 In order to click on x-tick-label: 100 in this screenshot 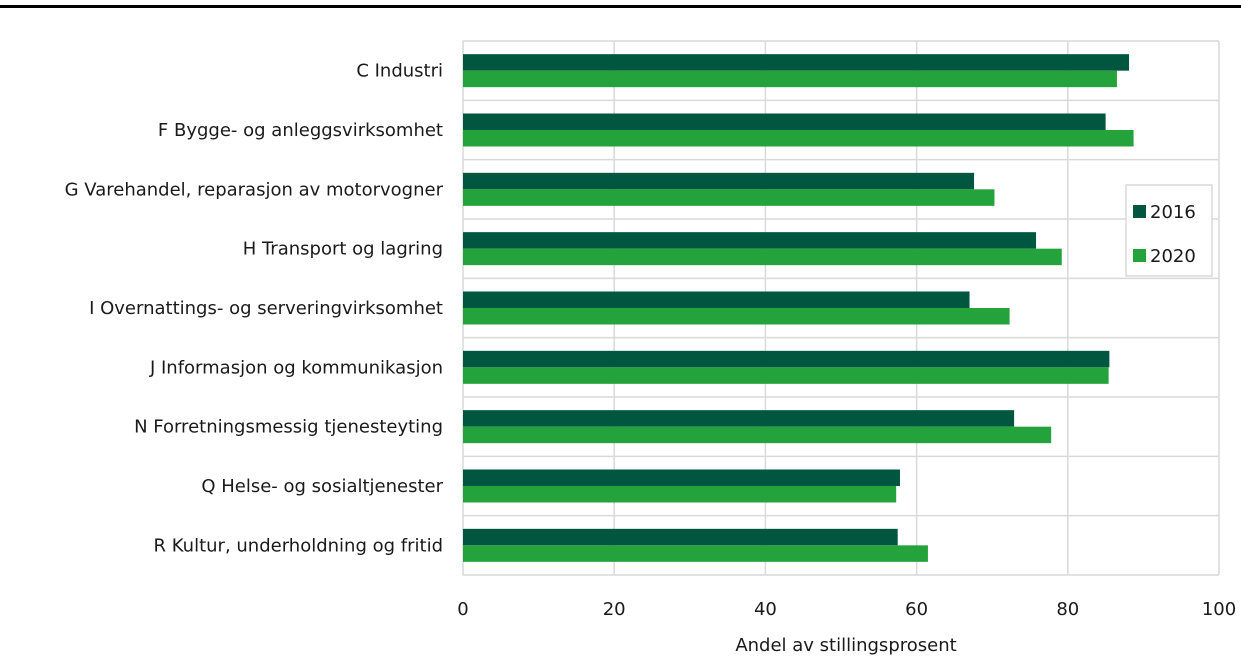, I will do `click(1219, 609)`.